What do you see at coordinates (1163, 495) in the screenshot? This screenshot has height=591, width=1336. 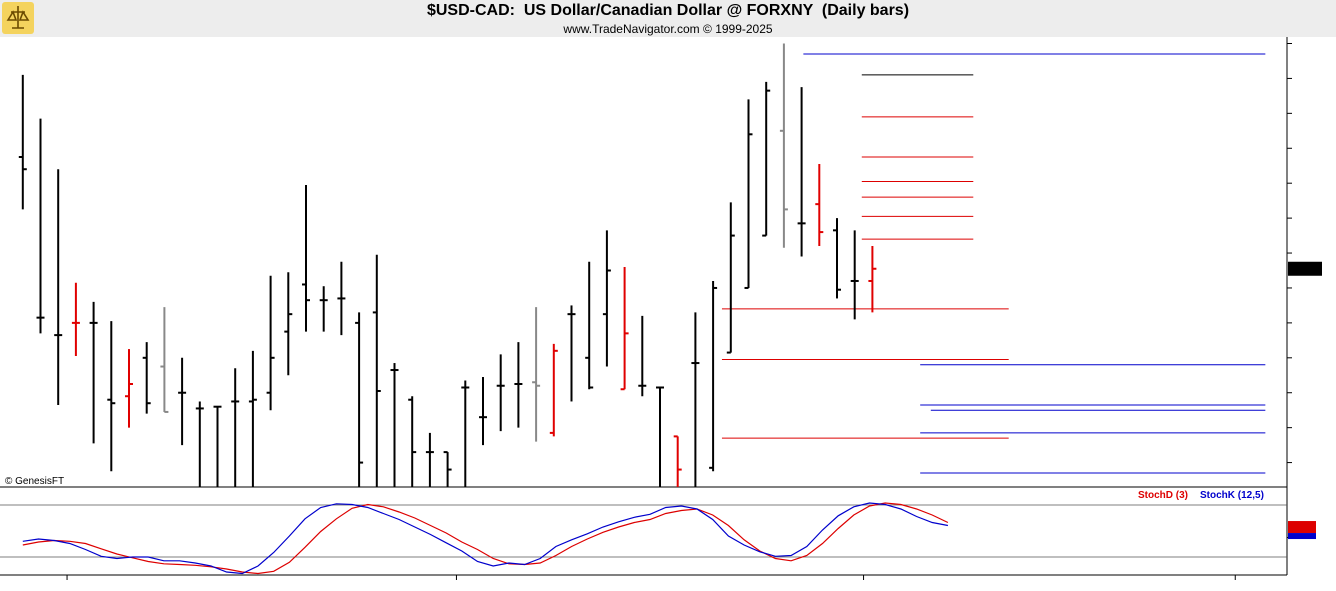 I see `legend-stochd: StochD (3)` at bounding box center [1163, 495].